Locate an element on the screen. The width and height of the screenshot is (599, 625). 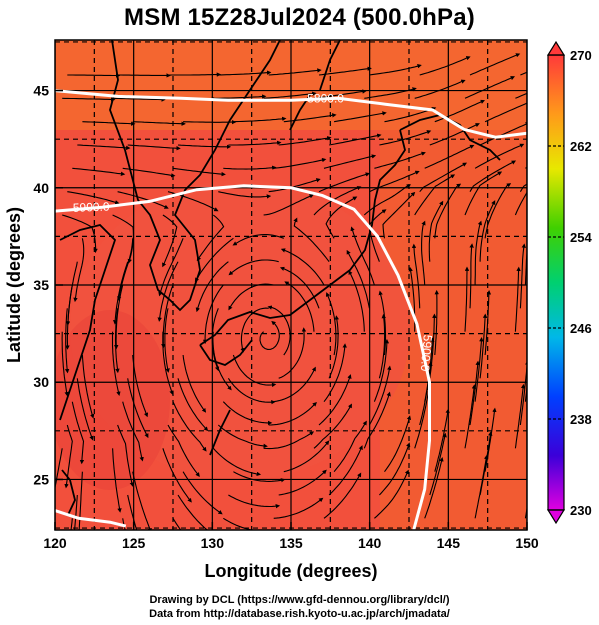
colorbar-tick-label: 270 is located at coordinates (581, 55).